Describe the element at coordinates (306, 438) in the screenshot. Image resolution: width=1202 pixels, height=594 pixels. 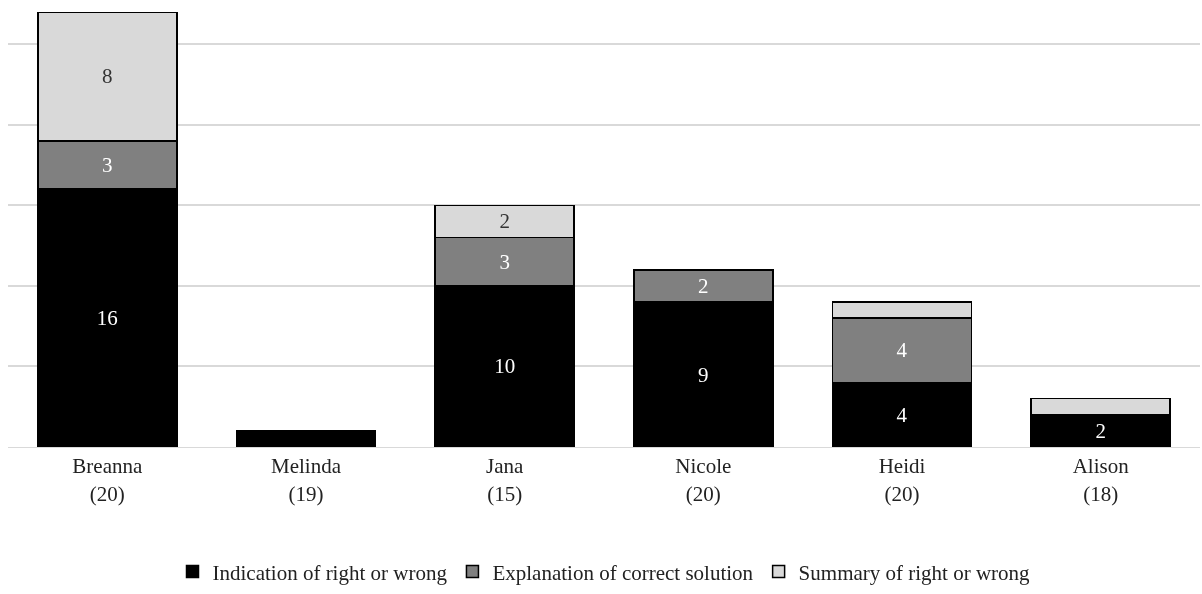
I see `bar` at that location.